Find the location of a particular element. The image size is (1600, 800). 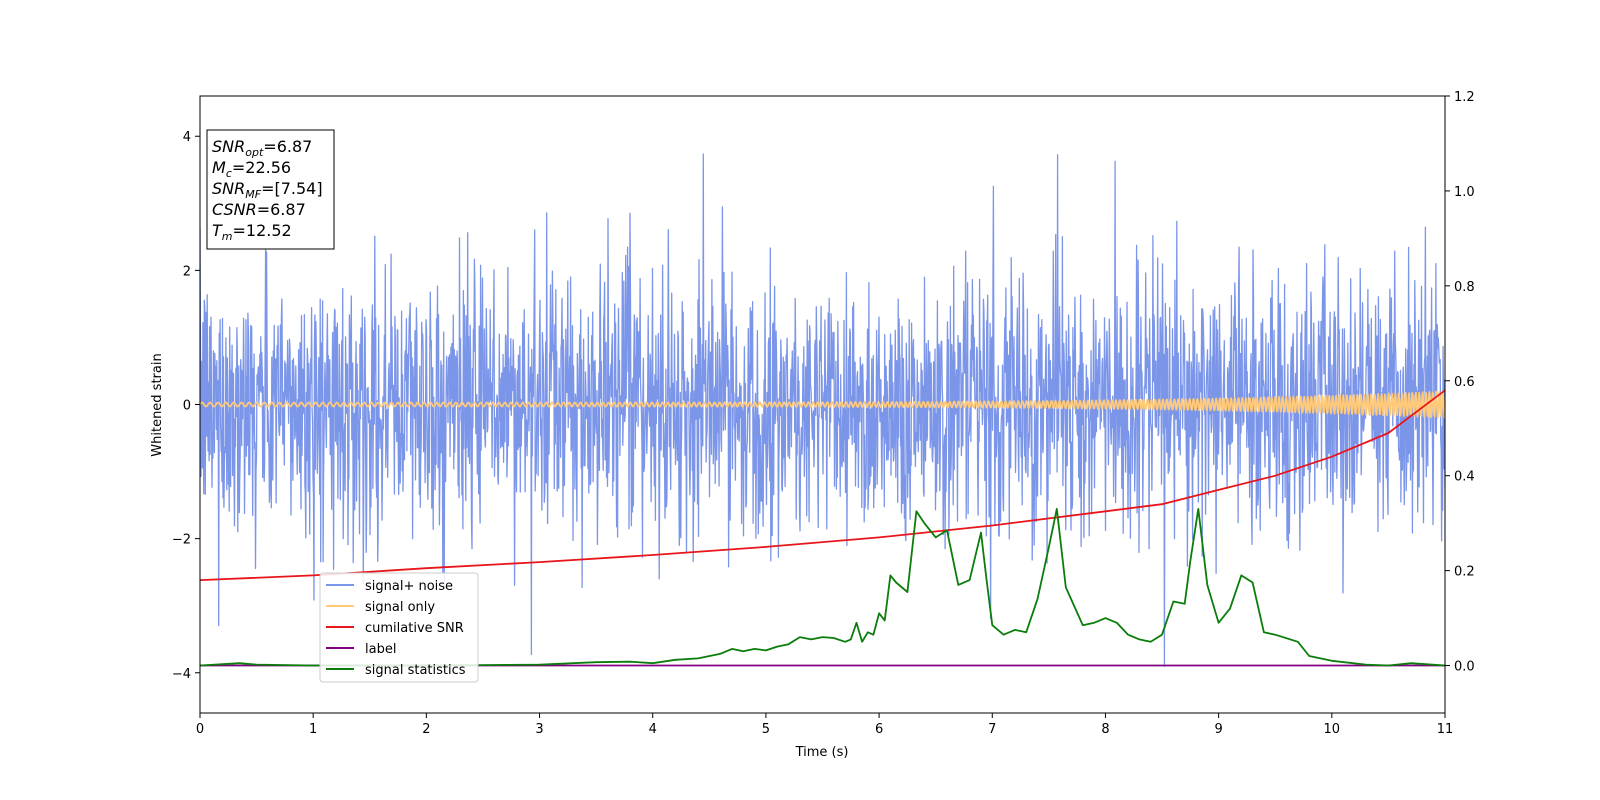

legend-label: cumilative SNR is located at coordinates (414, 628).